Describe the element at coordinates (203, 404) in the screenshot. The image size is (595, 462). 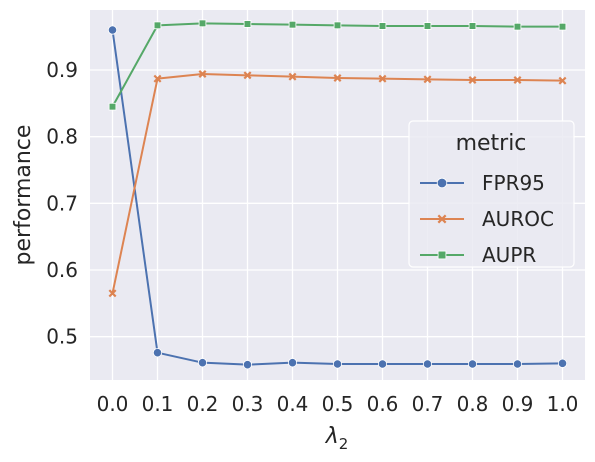
I see `x-tick-label: 0.2` at that location.